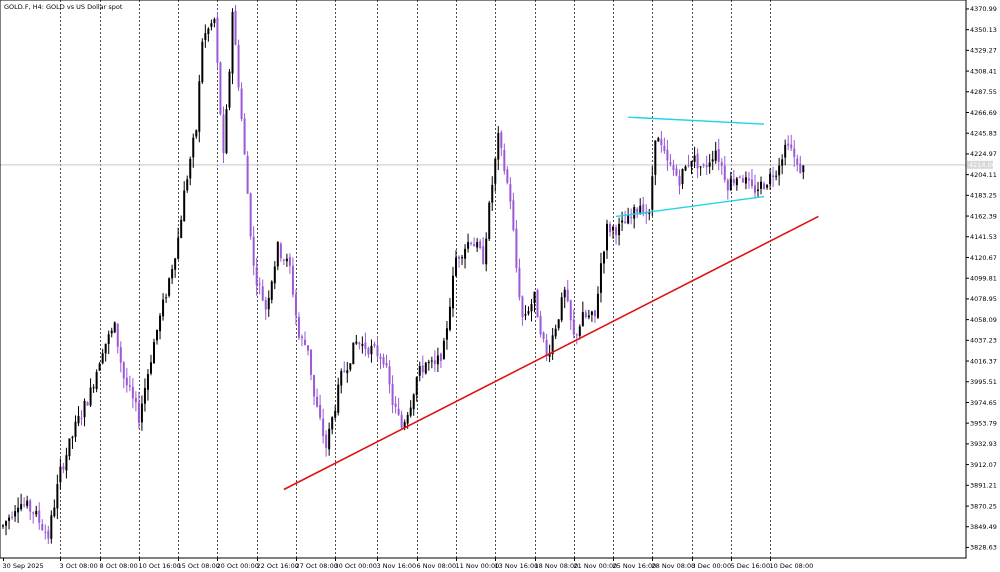 The height and width of the screenshot is (572, 1000). Describe the element at coordinates (356, 566) in the screenshot. I see `x-tick-label: 30 Oct 00:00` at that location.